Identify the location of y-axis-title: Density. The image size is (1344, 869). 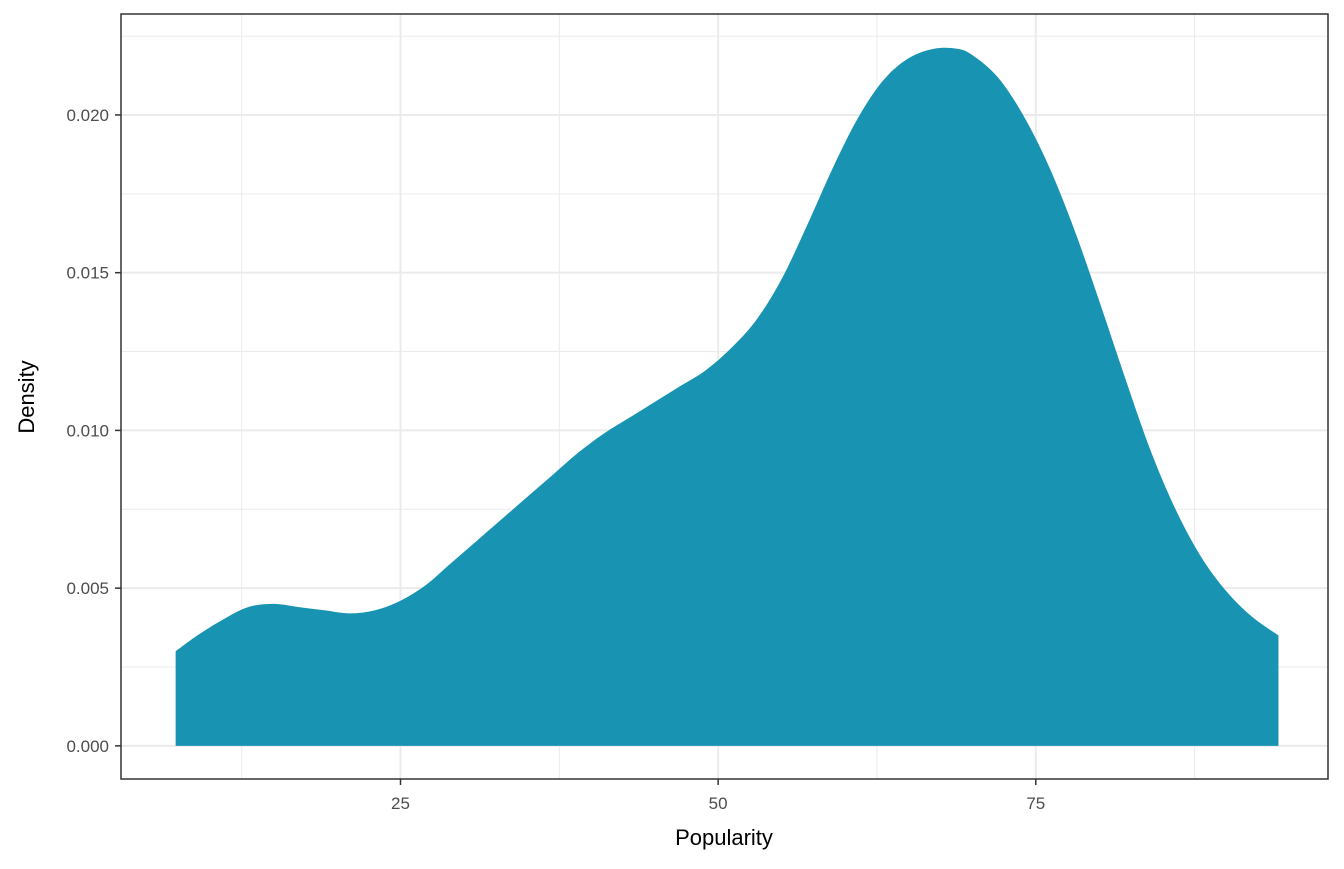
(26, 396).